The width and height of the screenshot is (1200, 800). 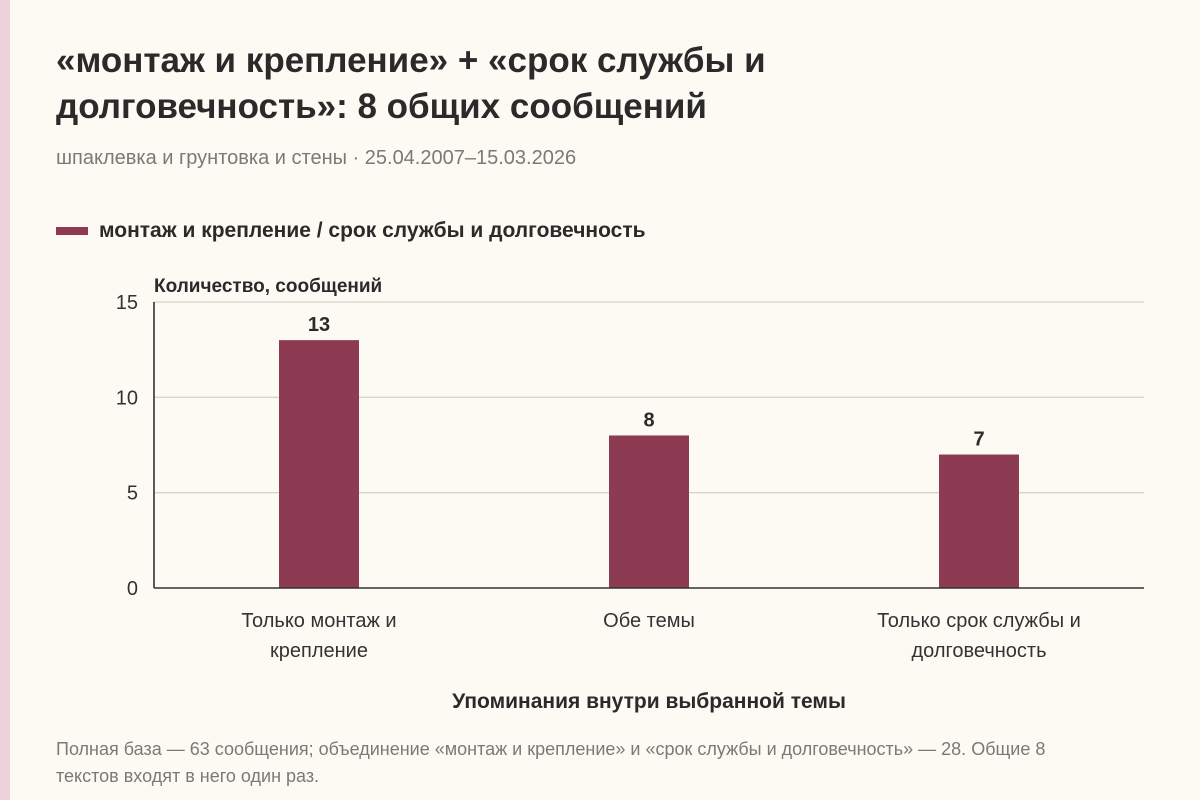 I want to click on value-labels: 13 8 7, so click(x=646, y=382).